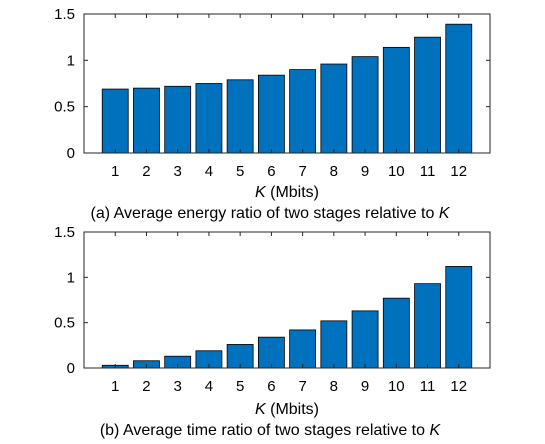 This screenshot has height=444, width=545. What do you see at coordinates (209, 386) in the screenshot?
I see `x-tick-label-b: 4` at bounding box center [209, 386].